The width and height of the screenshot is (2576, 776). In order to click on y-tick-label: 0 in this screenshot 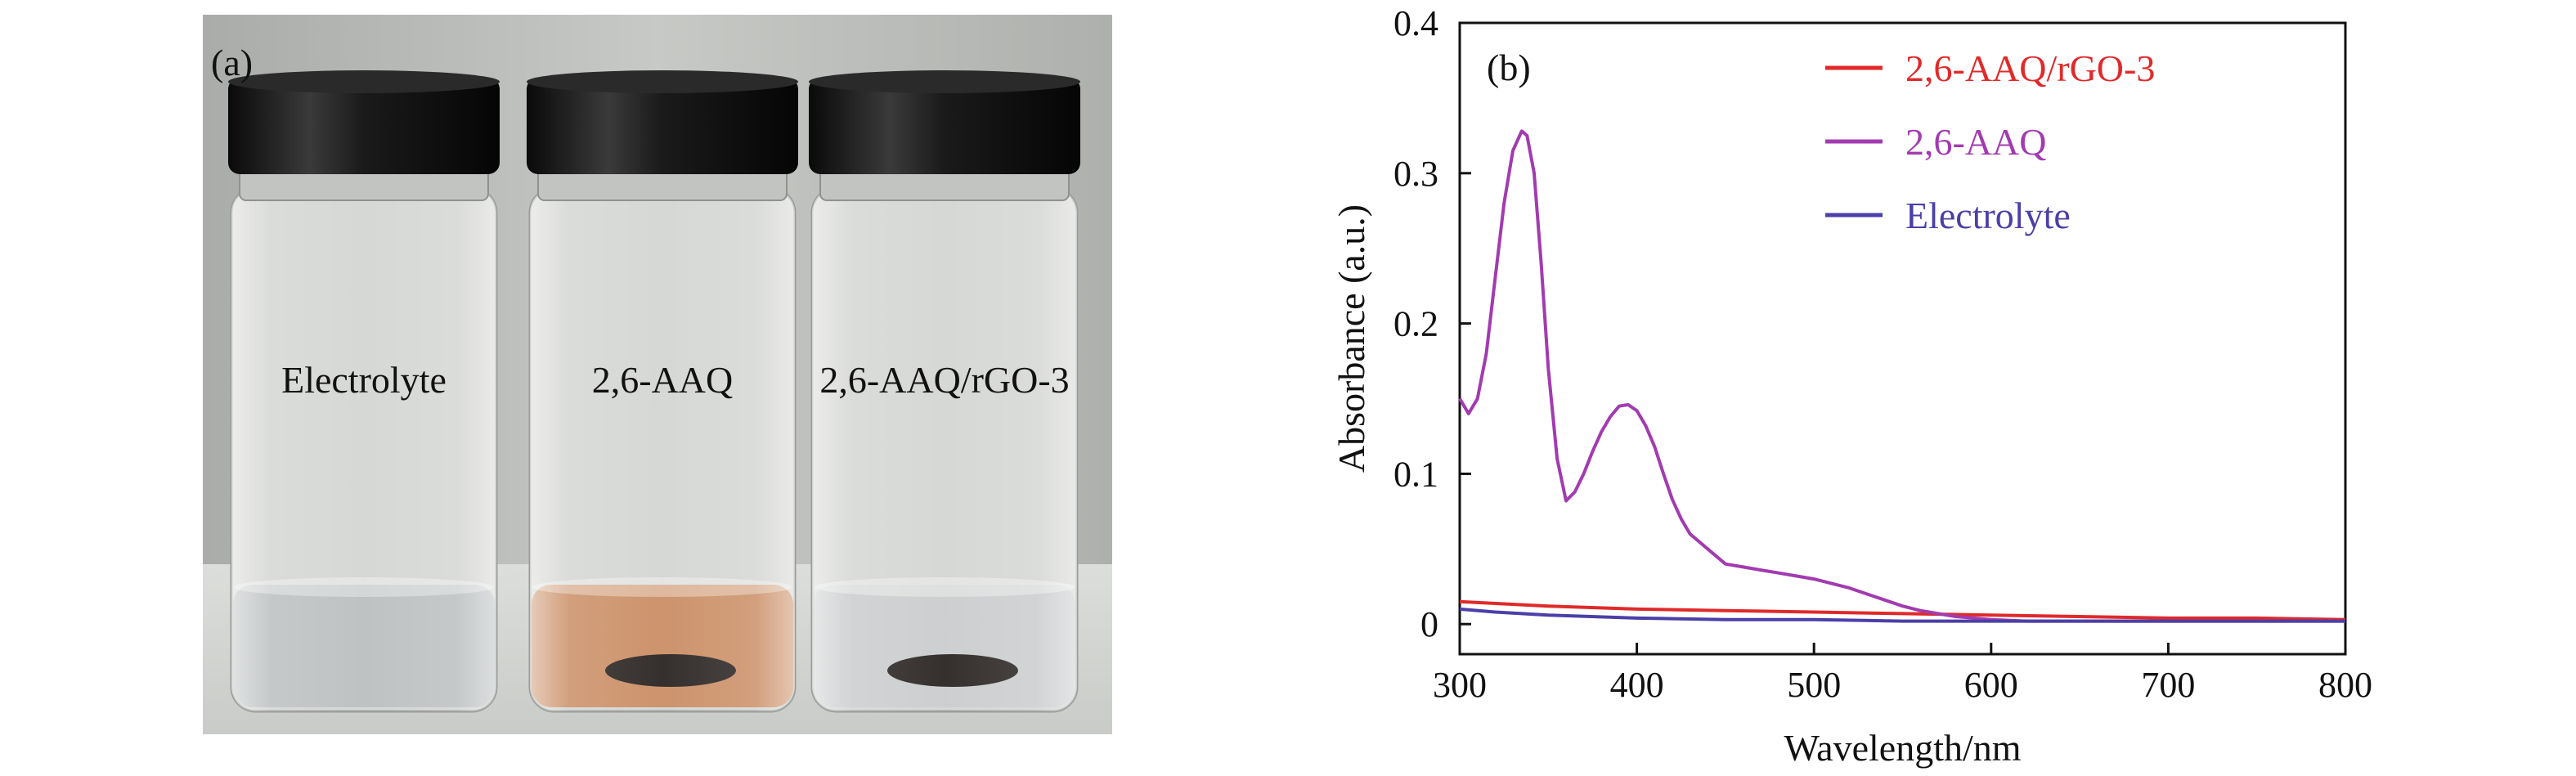, I will do `click(1429, 624)`.